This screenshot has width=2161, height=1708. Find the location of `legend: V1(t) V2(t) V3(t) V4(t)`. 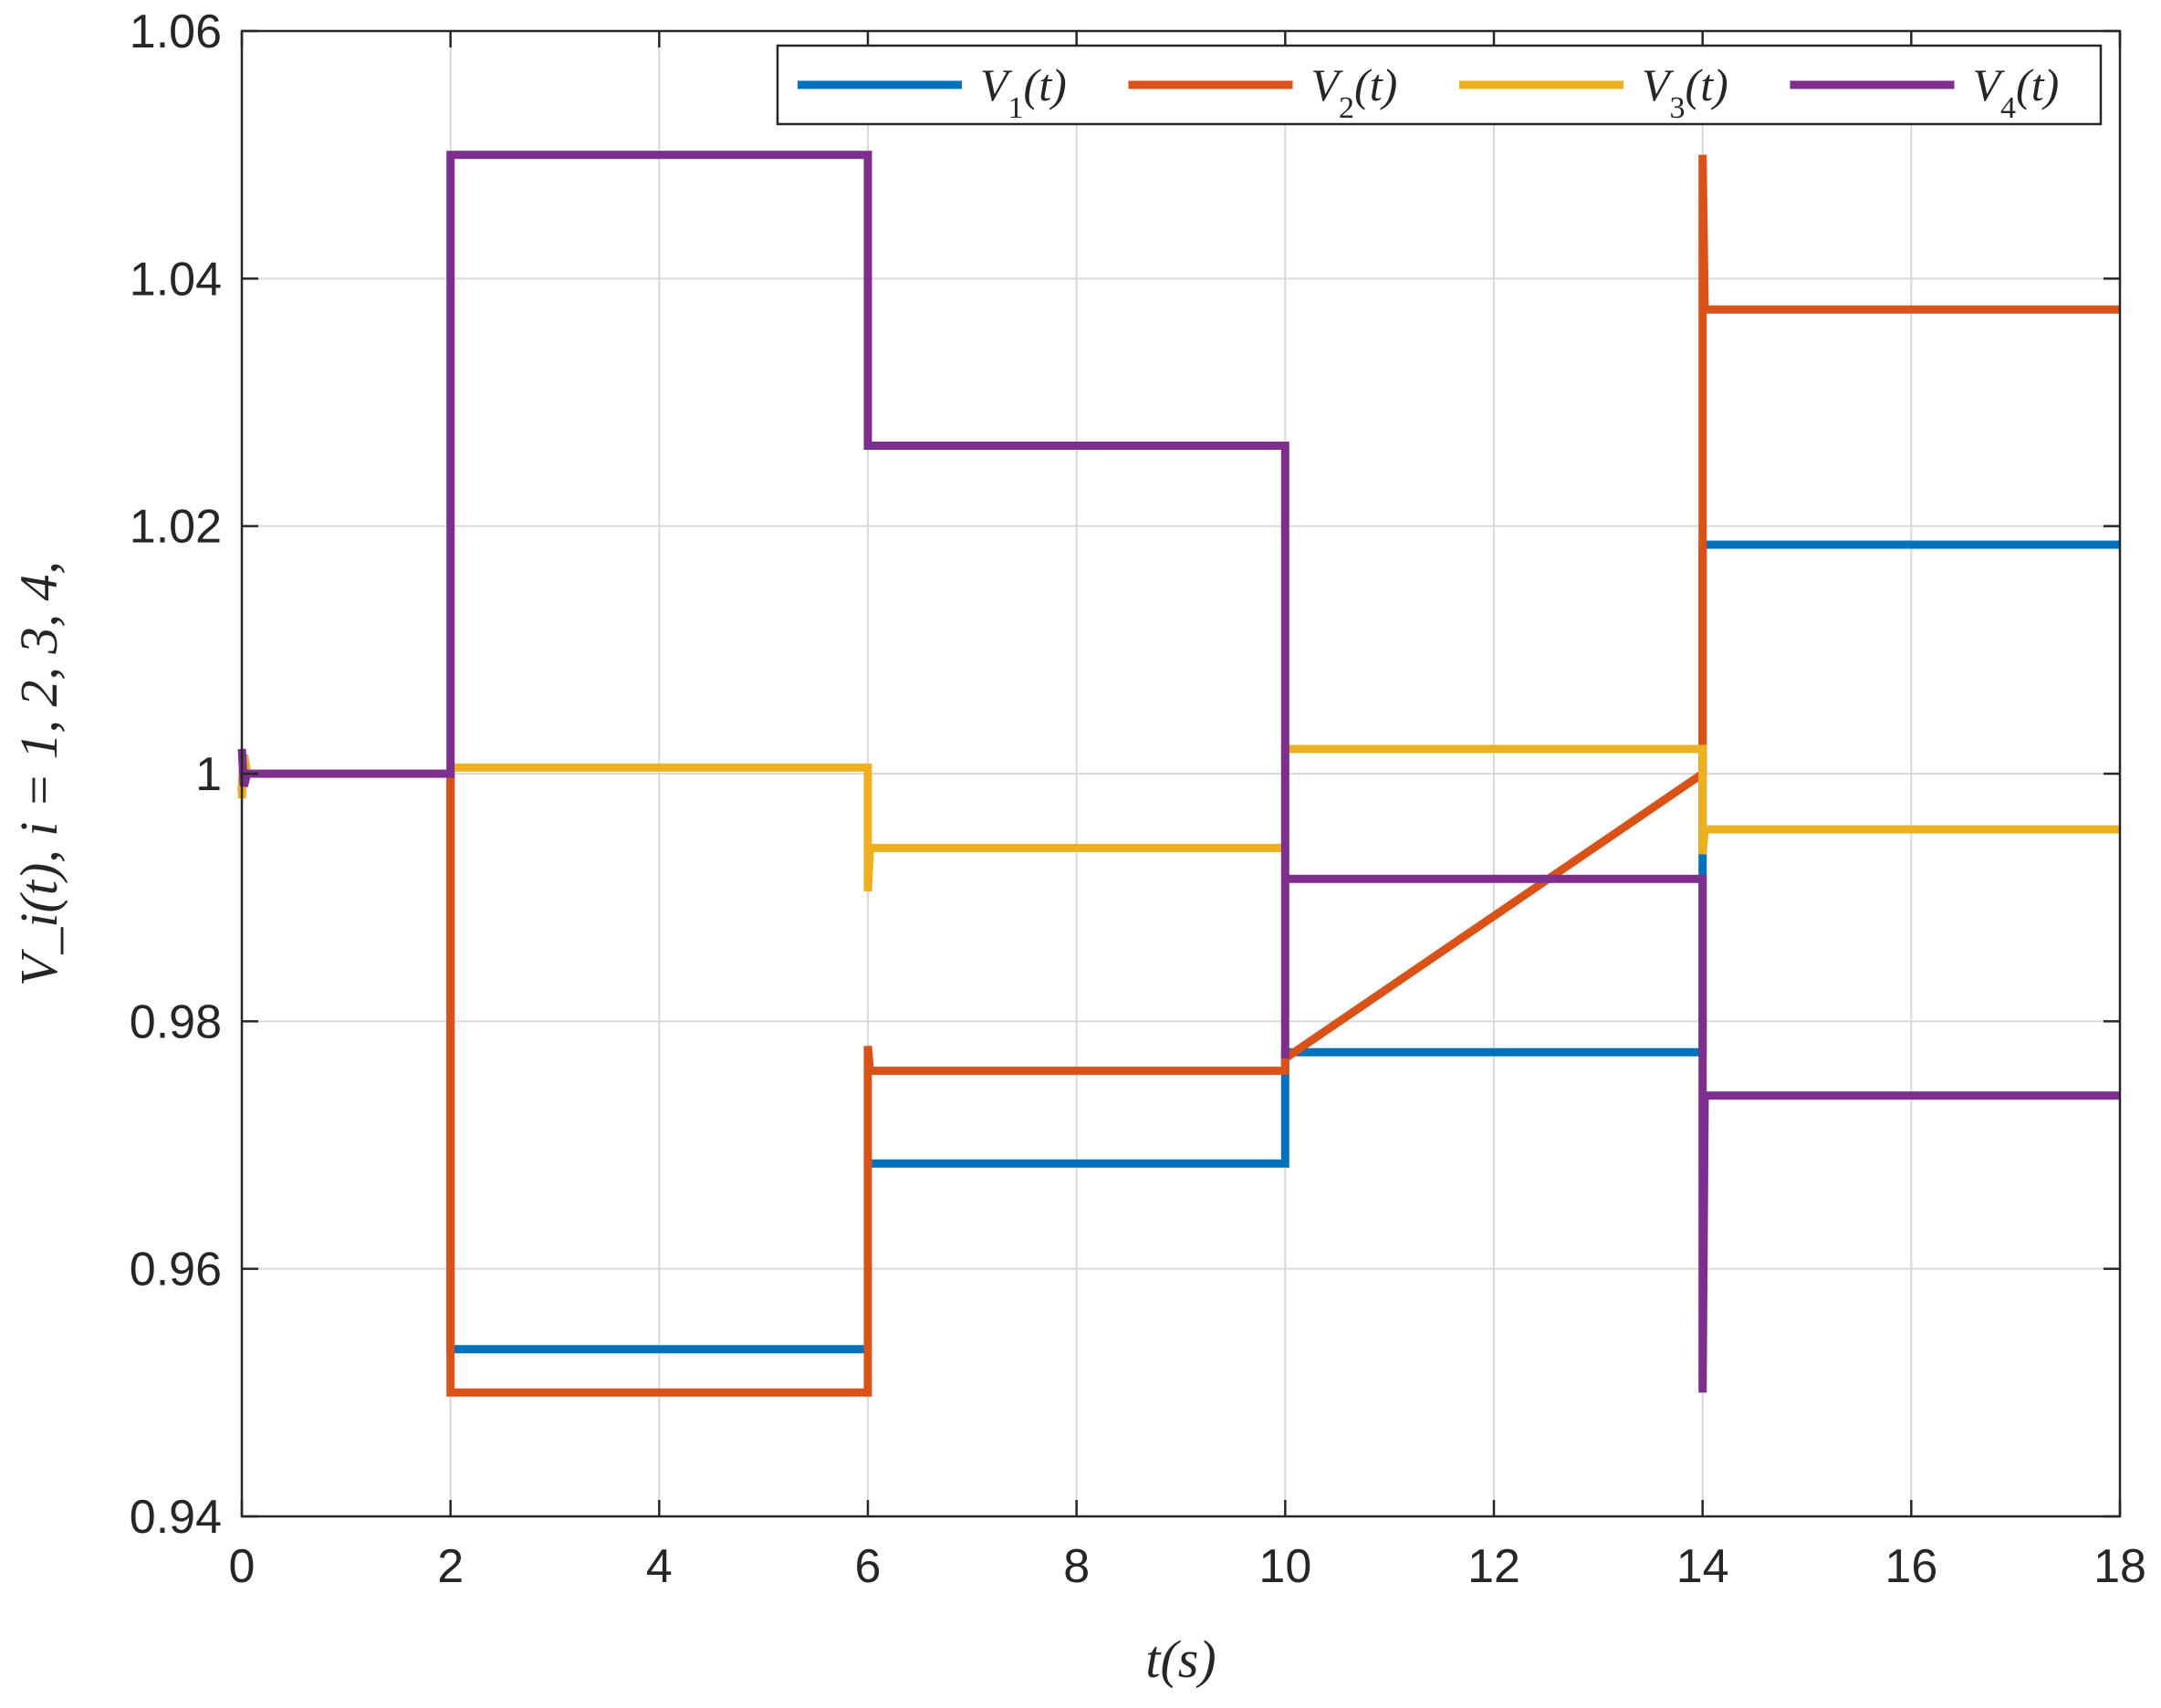

legend: V1(t) V2(t) V3(t) V4(t) is located at coordinates (1440, 85).